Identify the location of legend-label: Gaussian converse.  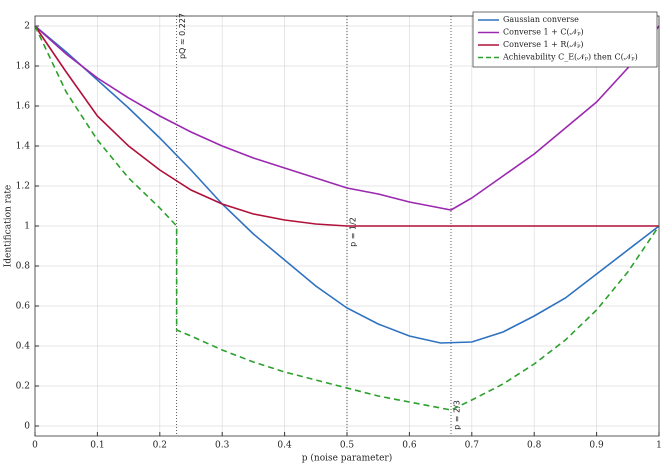
(541, 19).